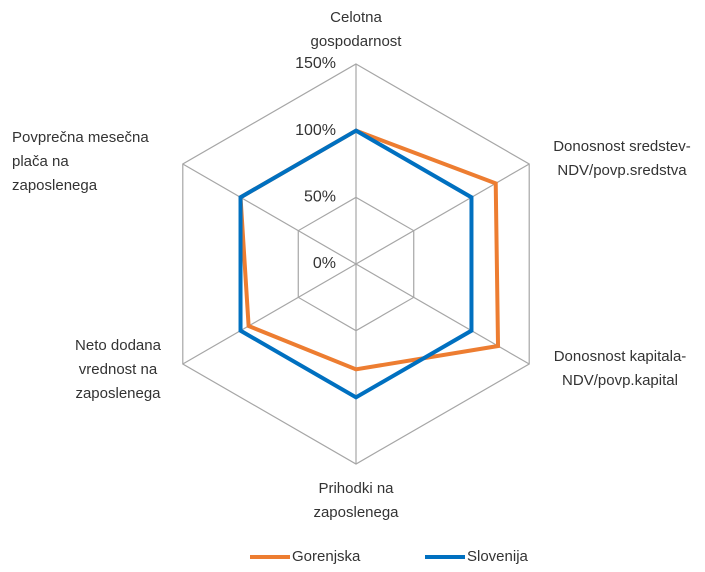 The height and width of the screenshot is (572, 705). Describe the element at coordinates (118, 369) in the screenshot. I see `category-label: vrednost na` at that location.